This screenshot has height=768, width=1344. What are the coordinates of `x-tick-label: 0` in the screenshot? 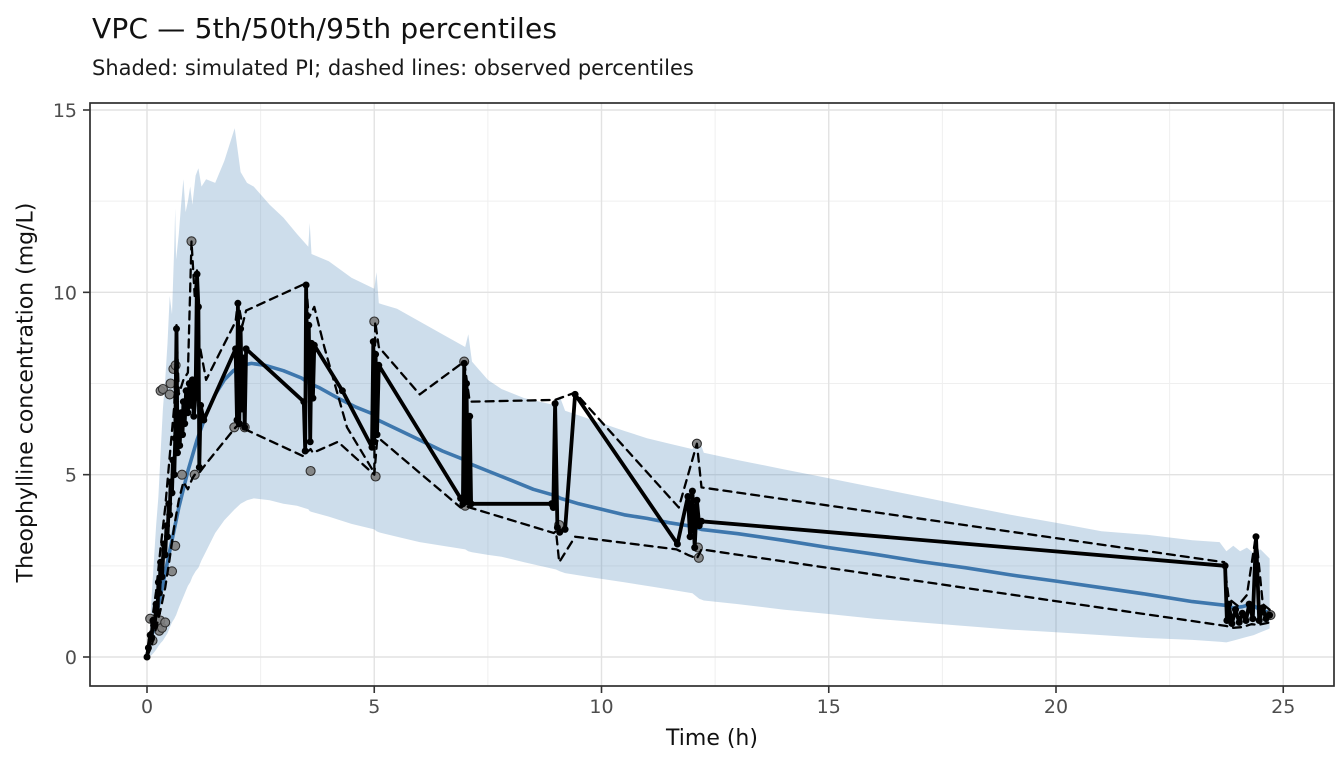 It's located at (147, 707).